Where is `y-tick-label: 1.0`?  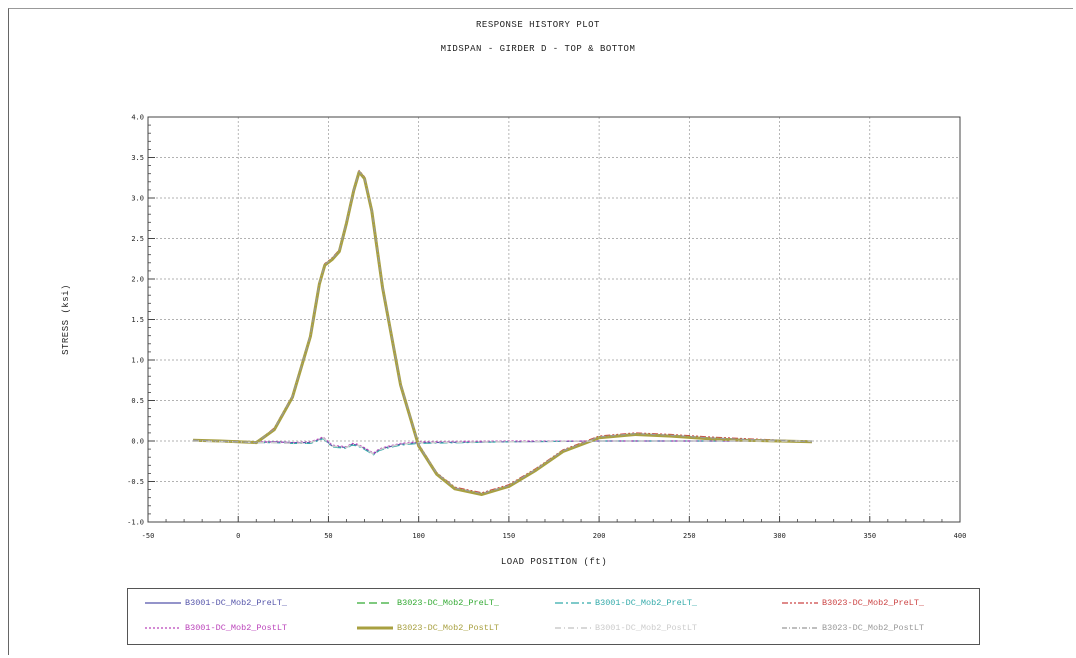 y-tick-label: 1.0 is located at coordinates (137, 361).